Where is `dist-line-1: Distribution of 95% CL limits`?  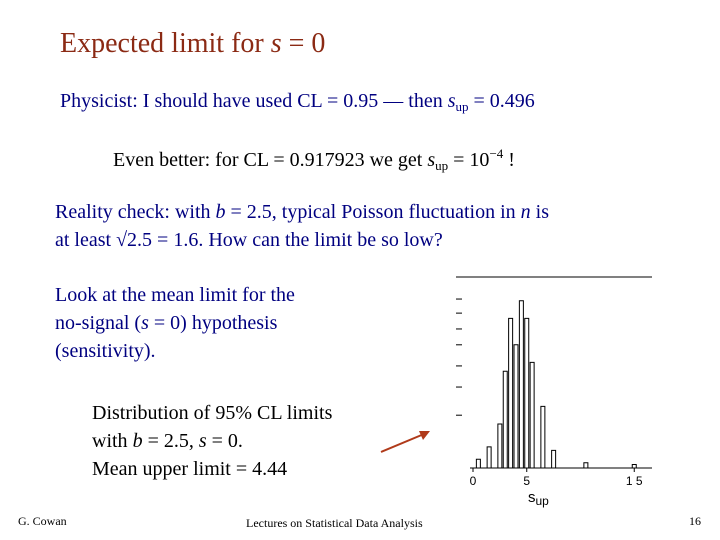
dist-line-1: Distribution of 95% CL limits is located at coordinates (212, 413).